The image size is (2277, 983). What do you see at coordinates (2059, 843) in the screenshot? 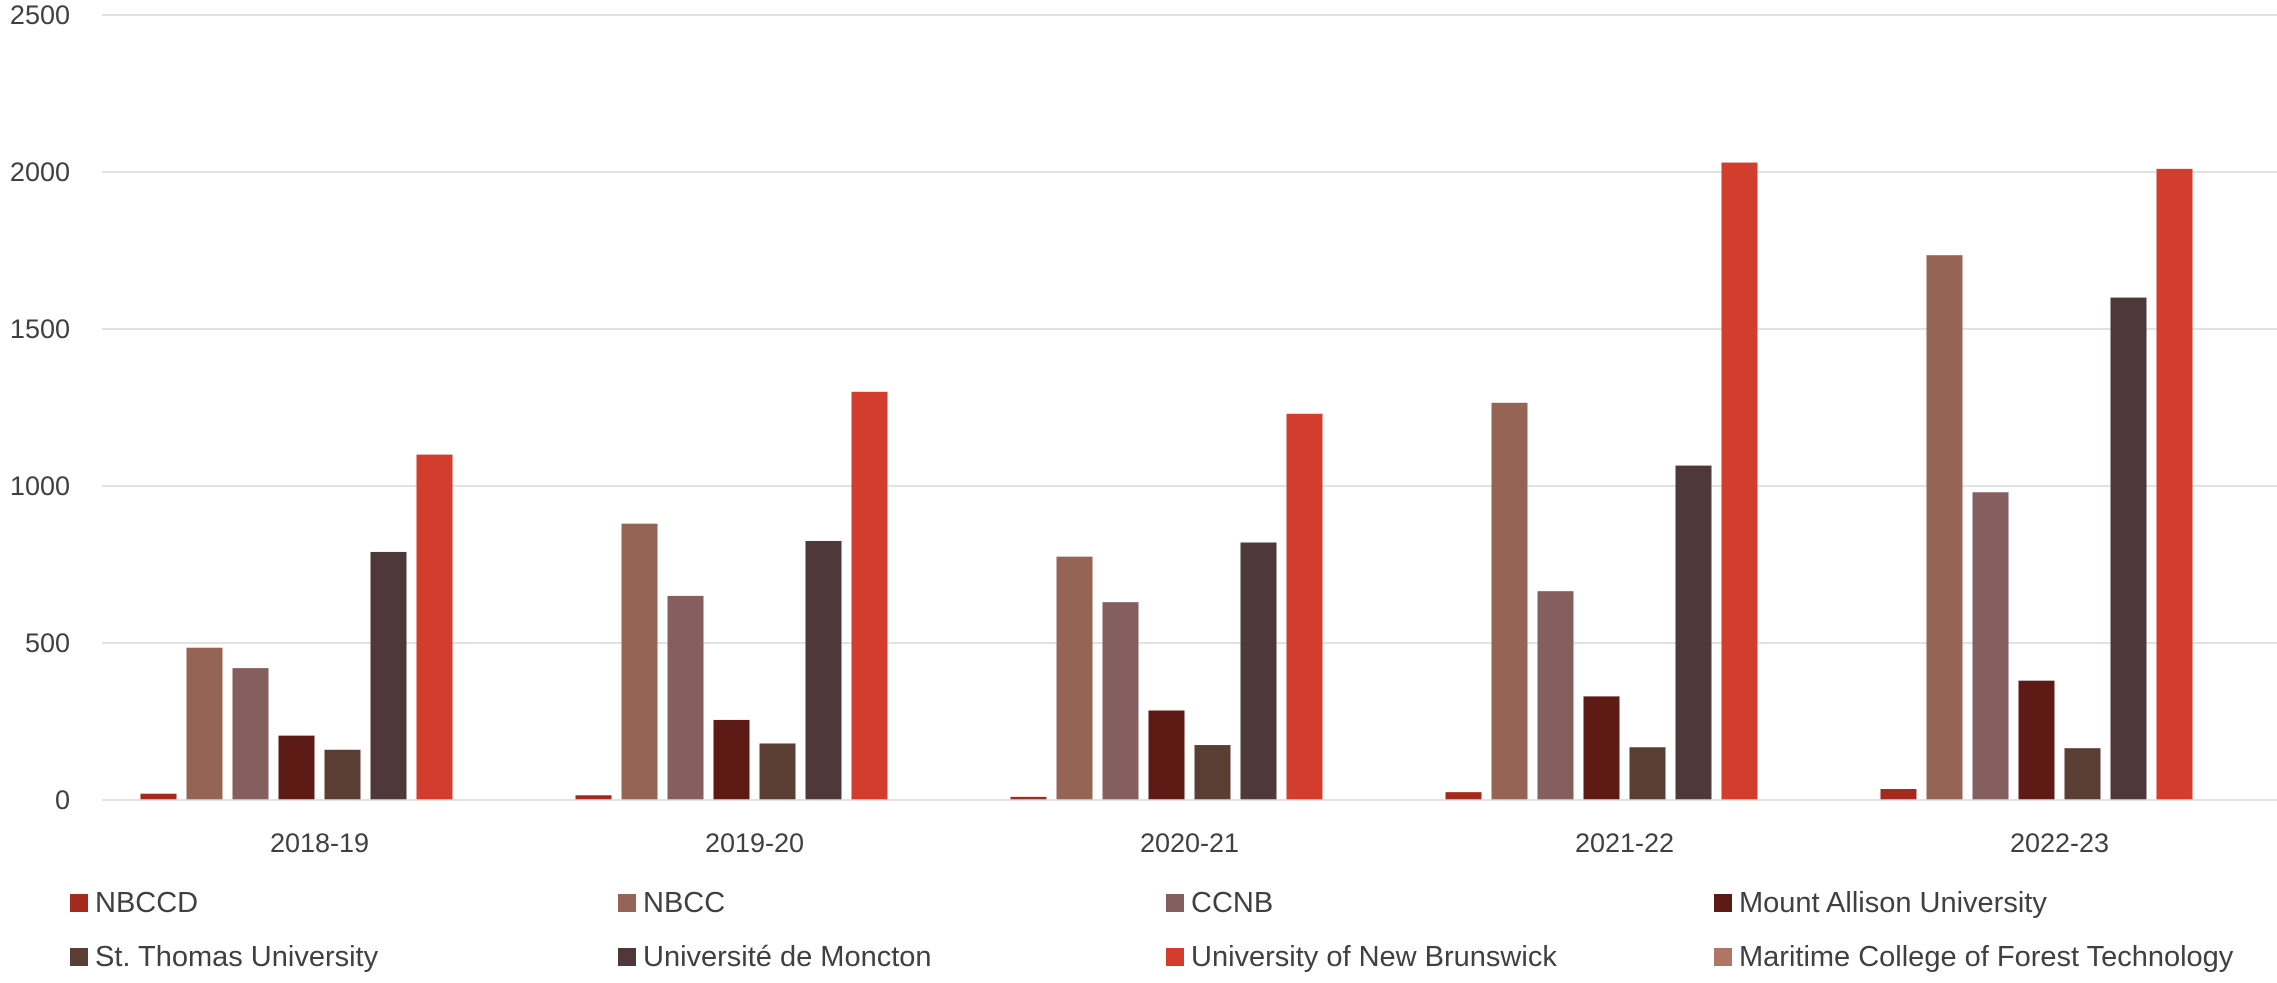
I see `x-tick-label: 2022-23` at bounding box center [2059, 843].